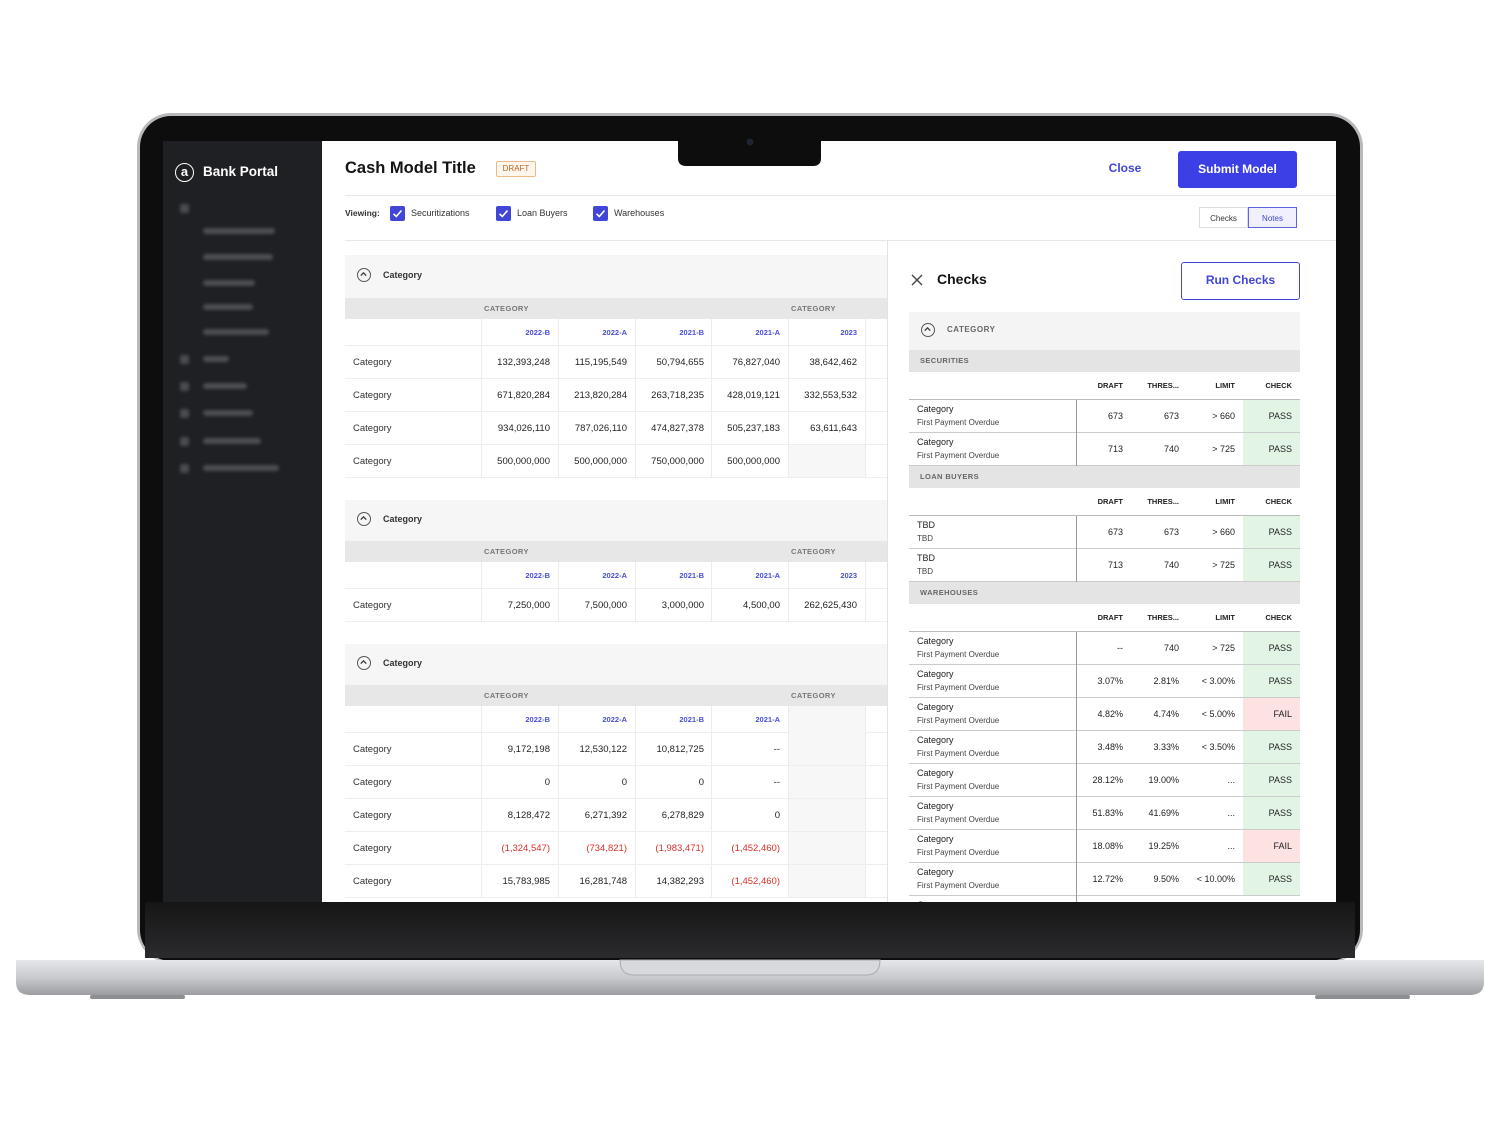  What do you see at coordinates (848, 332) in the screenshot?
I see `column-header: 2023` at bounding box center [848, 332].